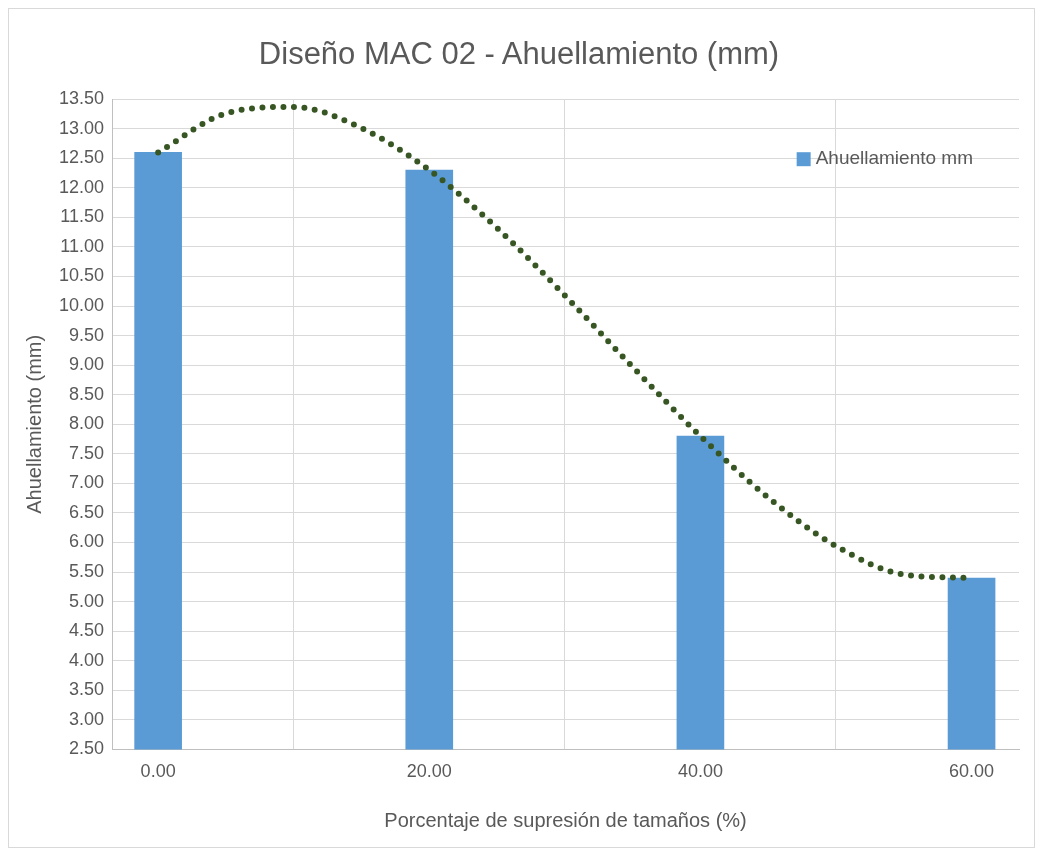 The width and height of the screenshot is (1043, 856). I want to click on y-tick-label: 5.50, so click(87, 571).